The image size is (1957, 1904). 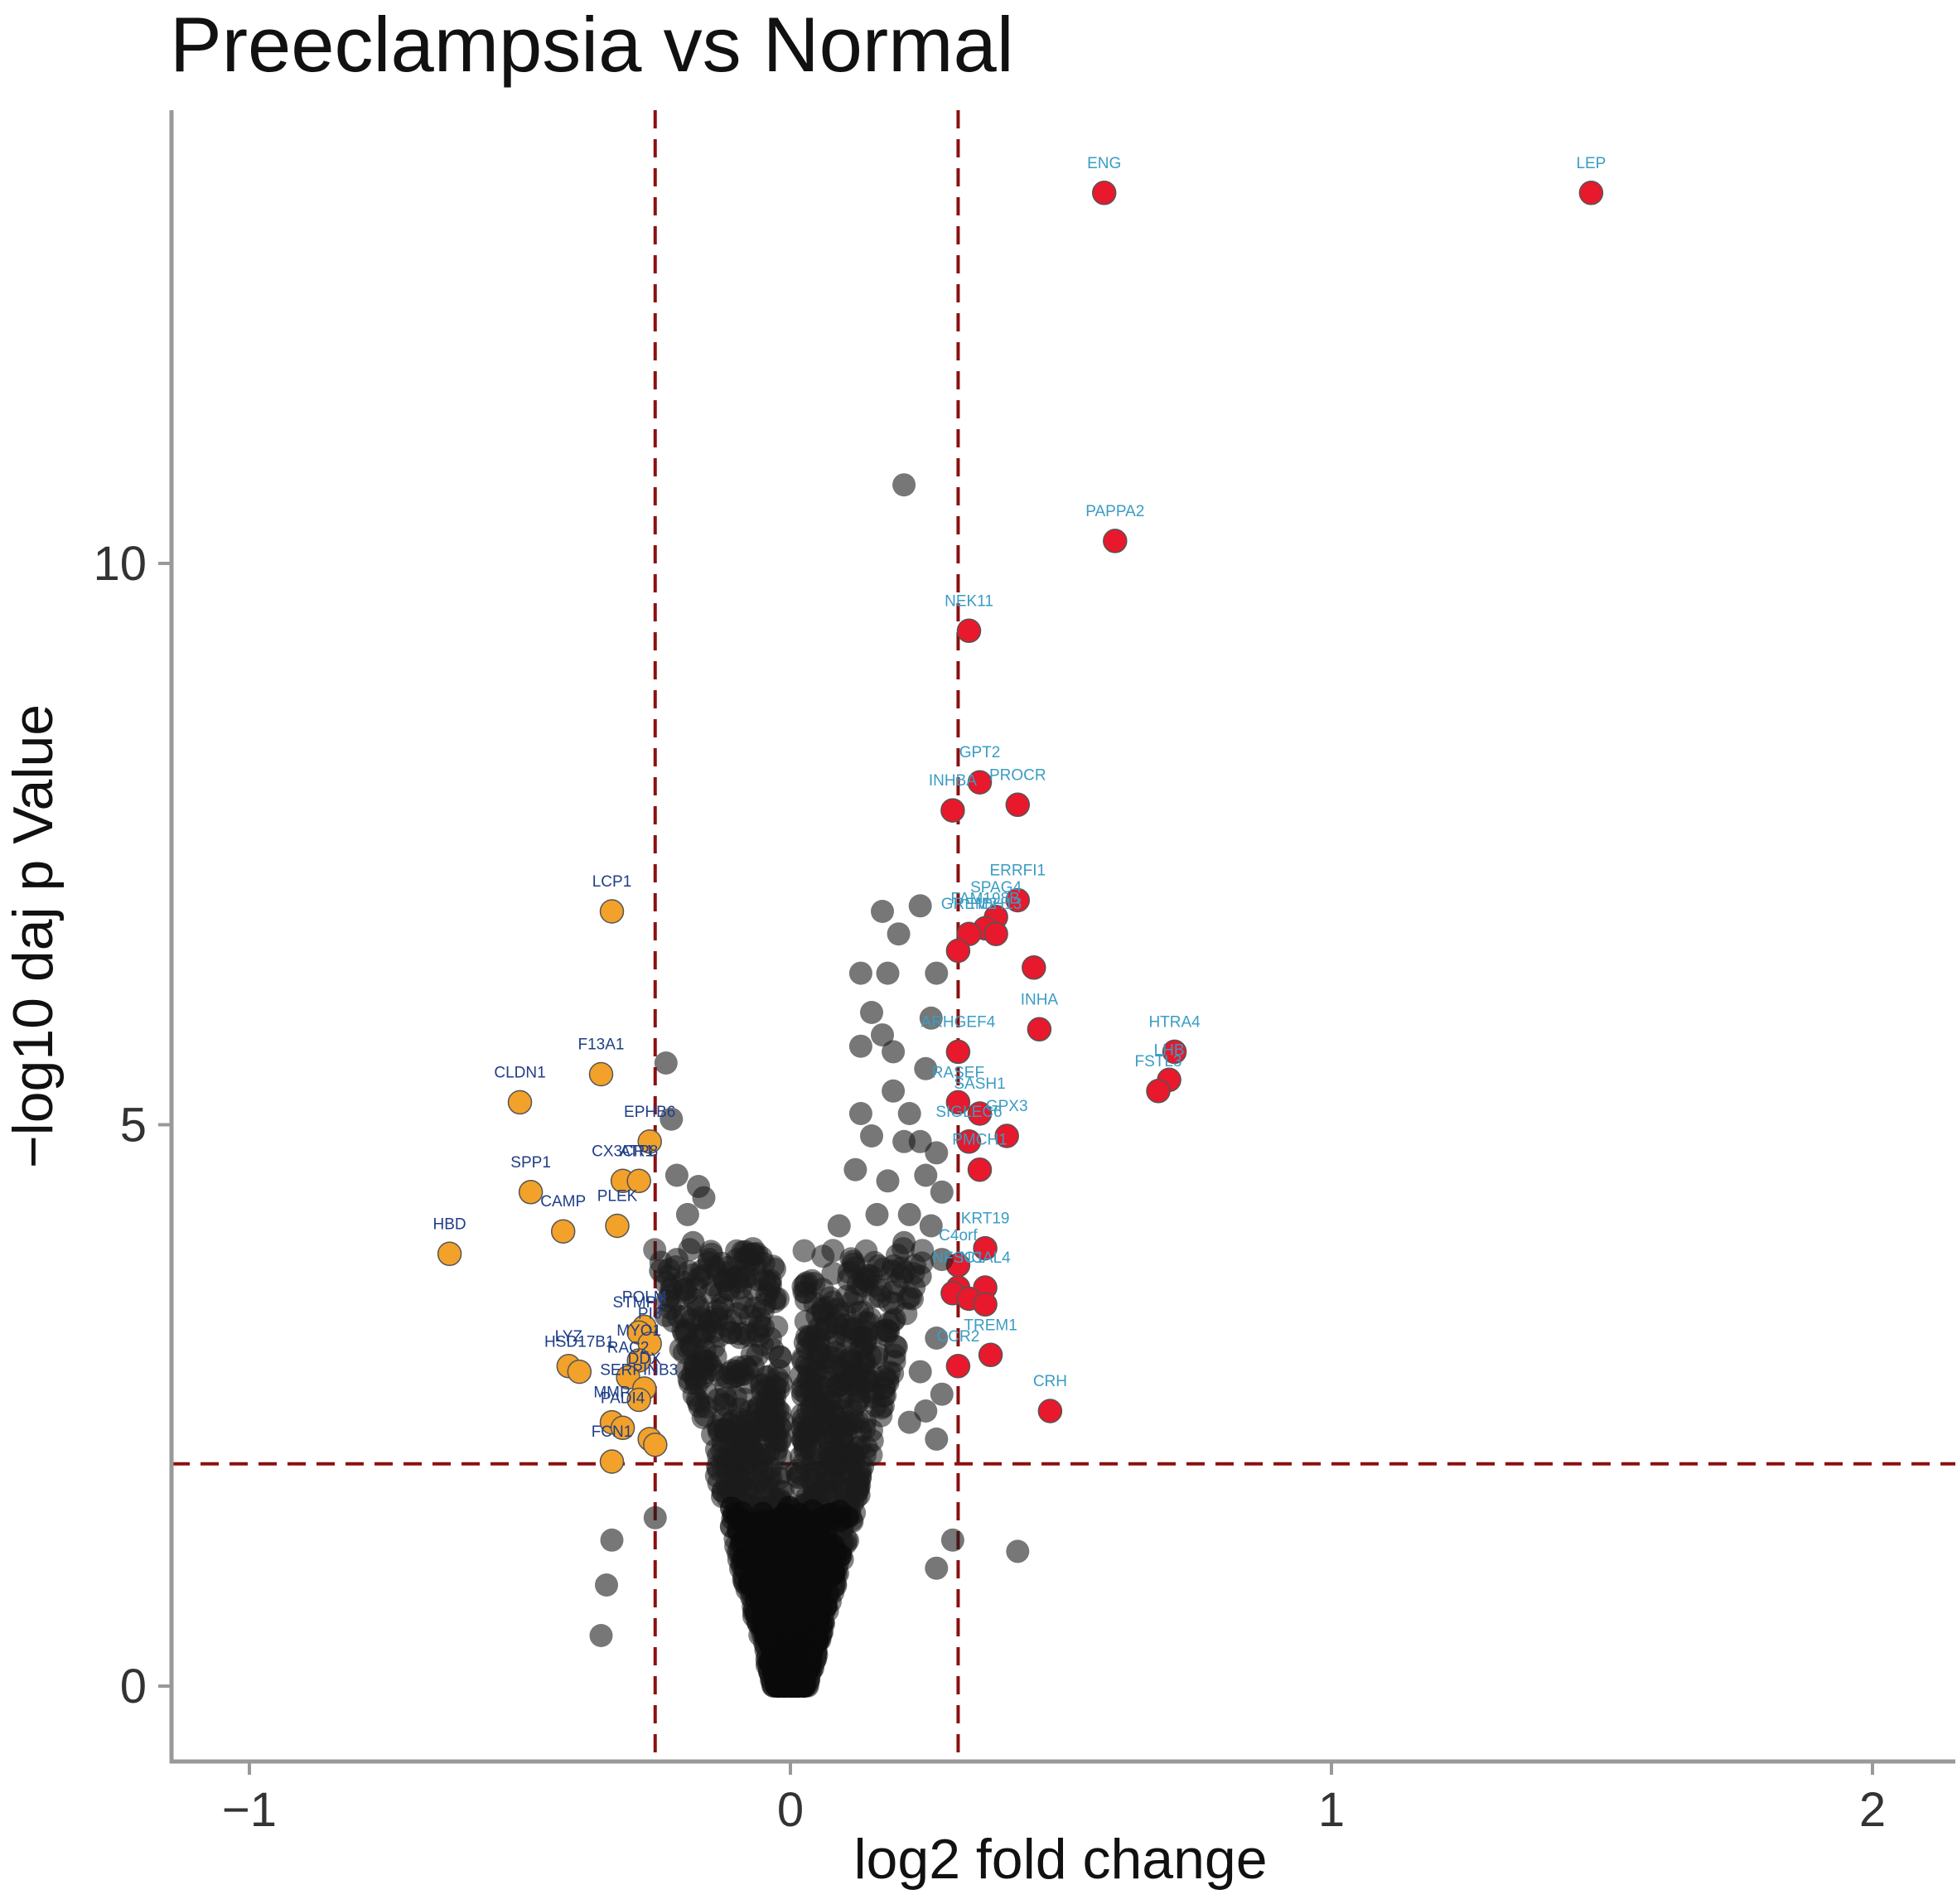 What do you see at coordinates (628, 1347) in the screenshot?
I see `gene-label-rac2: RAC2` at bounding box center [628, 1347].